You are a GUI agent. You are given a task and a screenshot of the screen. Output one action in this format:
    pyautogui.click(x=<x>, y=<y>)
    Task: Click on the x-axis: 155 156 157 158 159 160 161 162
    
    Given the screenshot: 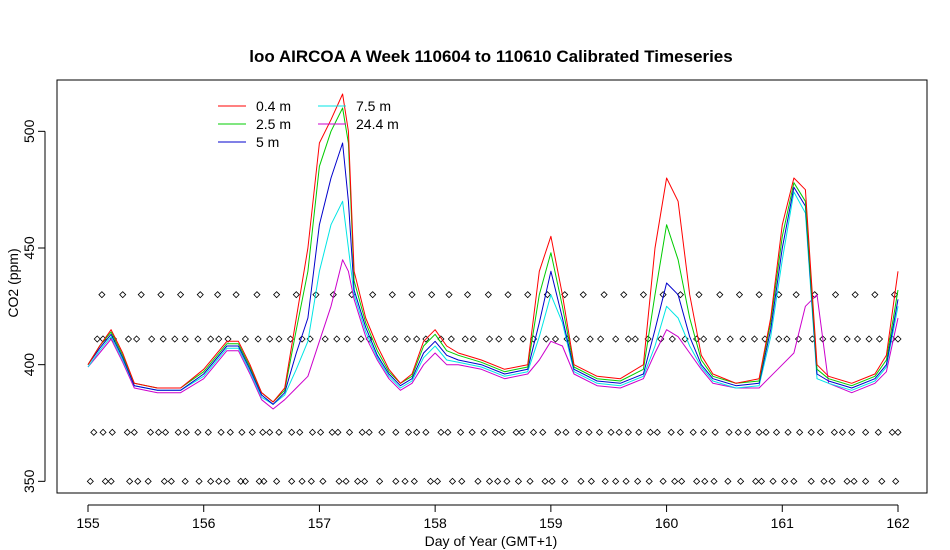 What is the action you would take?
    pyautogui.click(x=493, y=517)
    